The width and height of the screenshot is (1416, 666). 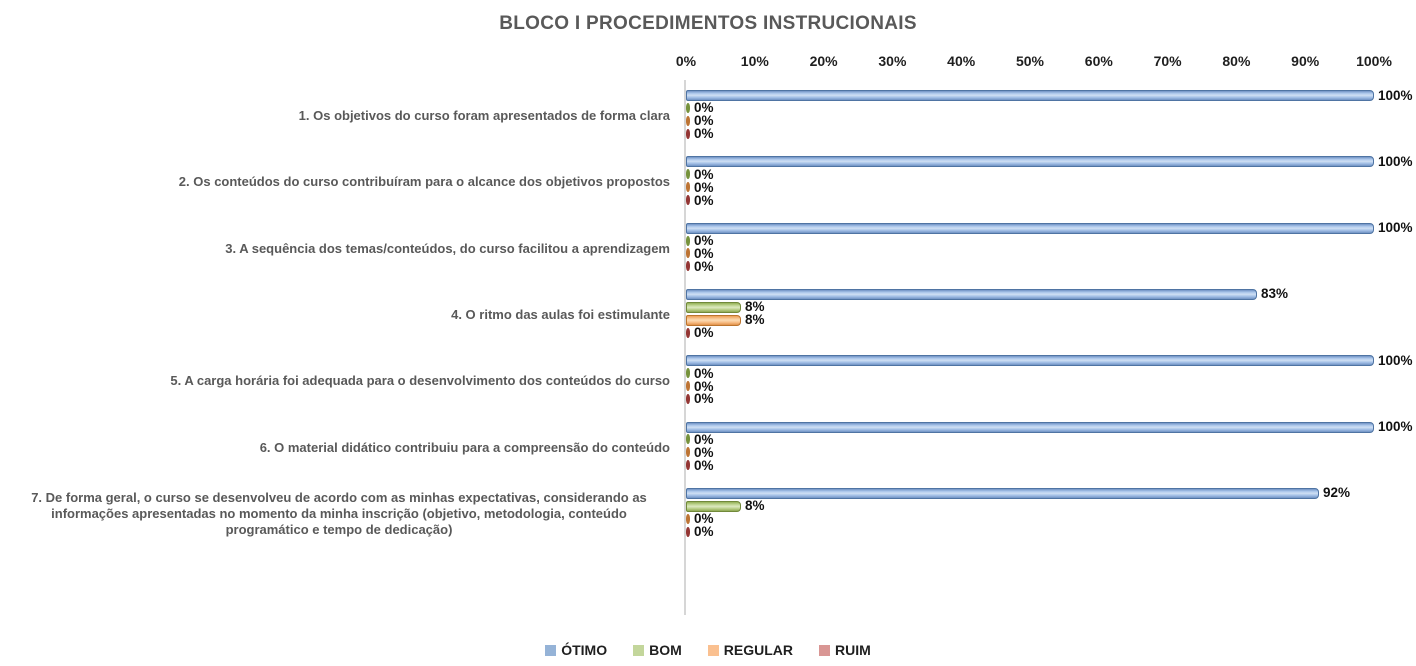 What do you see at coordinates (665, 650) in the screenshot?
I see `legend-label: BOM` at bounding box center [665, 650].